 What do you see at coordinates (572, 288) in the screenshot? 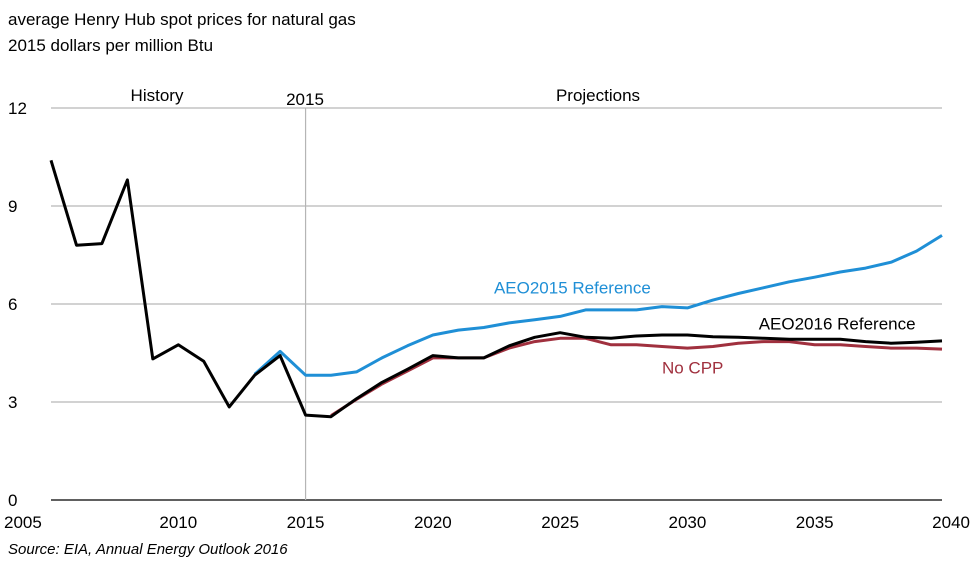
I see `series-label-aeo2015-reference: AEO2015 Reference` at bounding box center [572, 288].